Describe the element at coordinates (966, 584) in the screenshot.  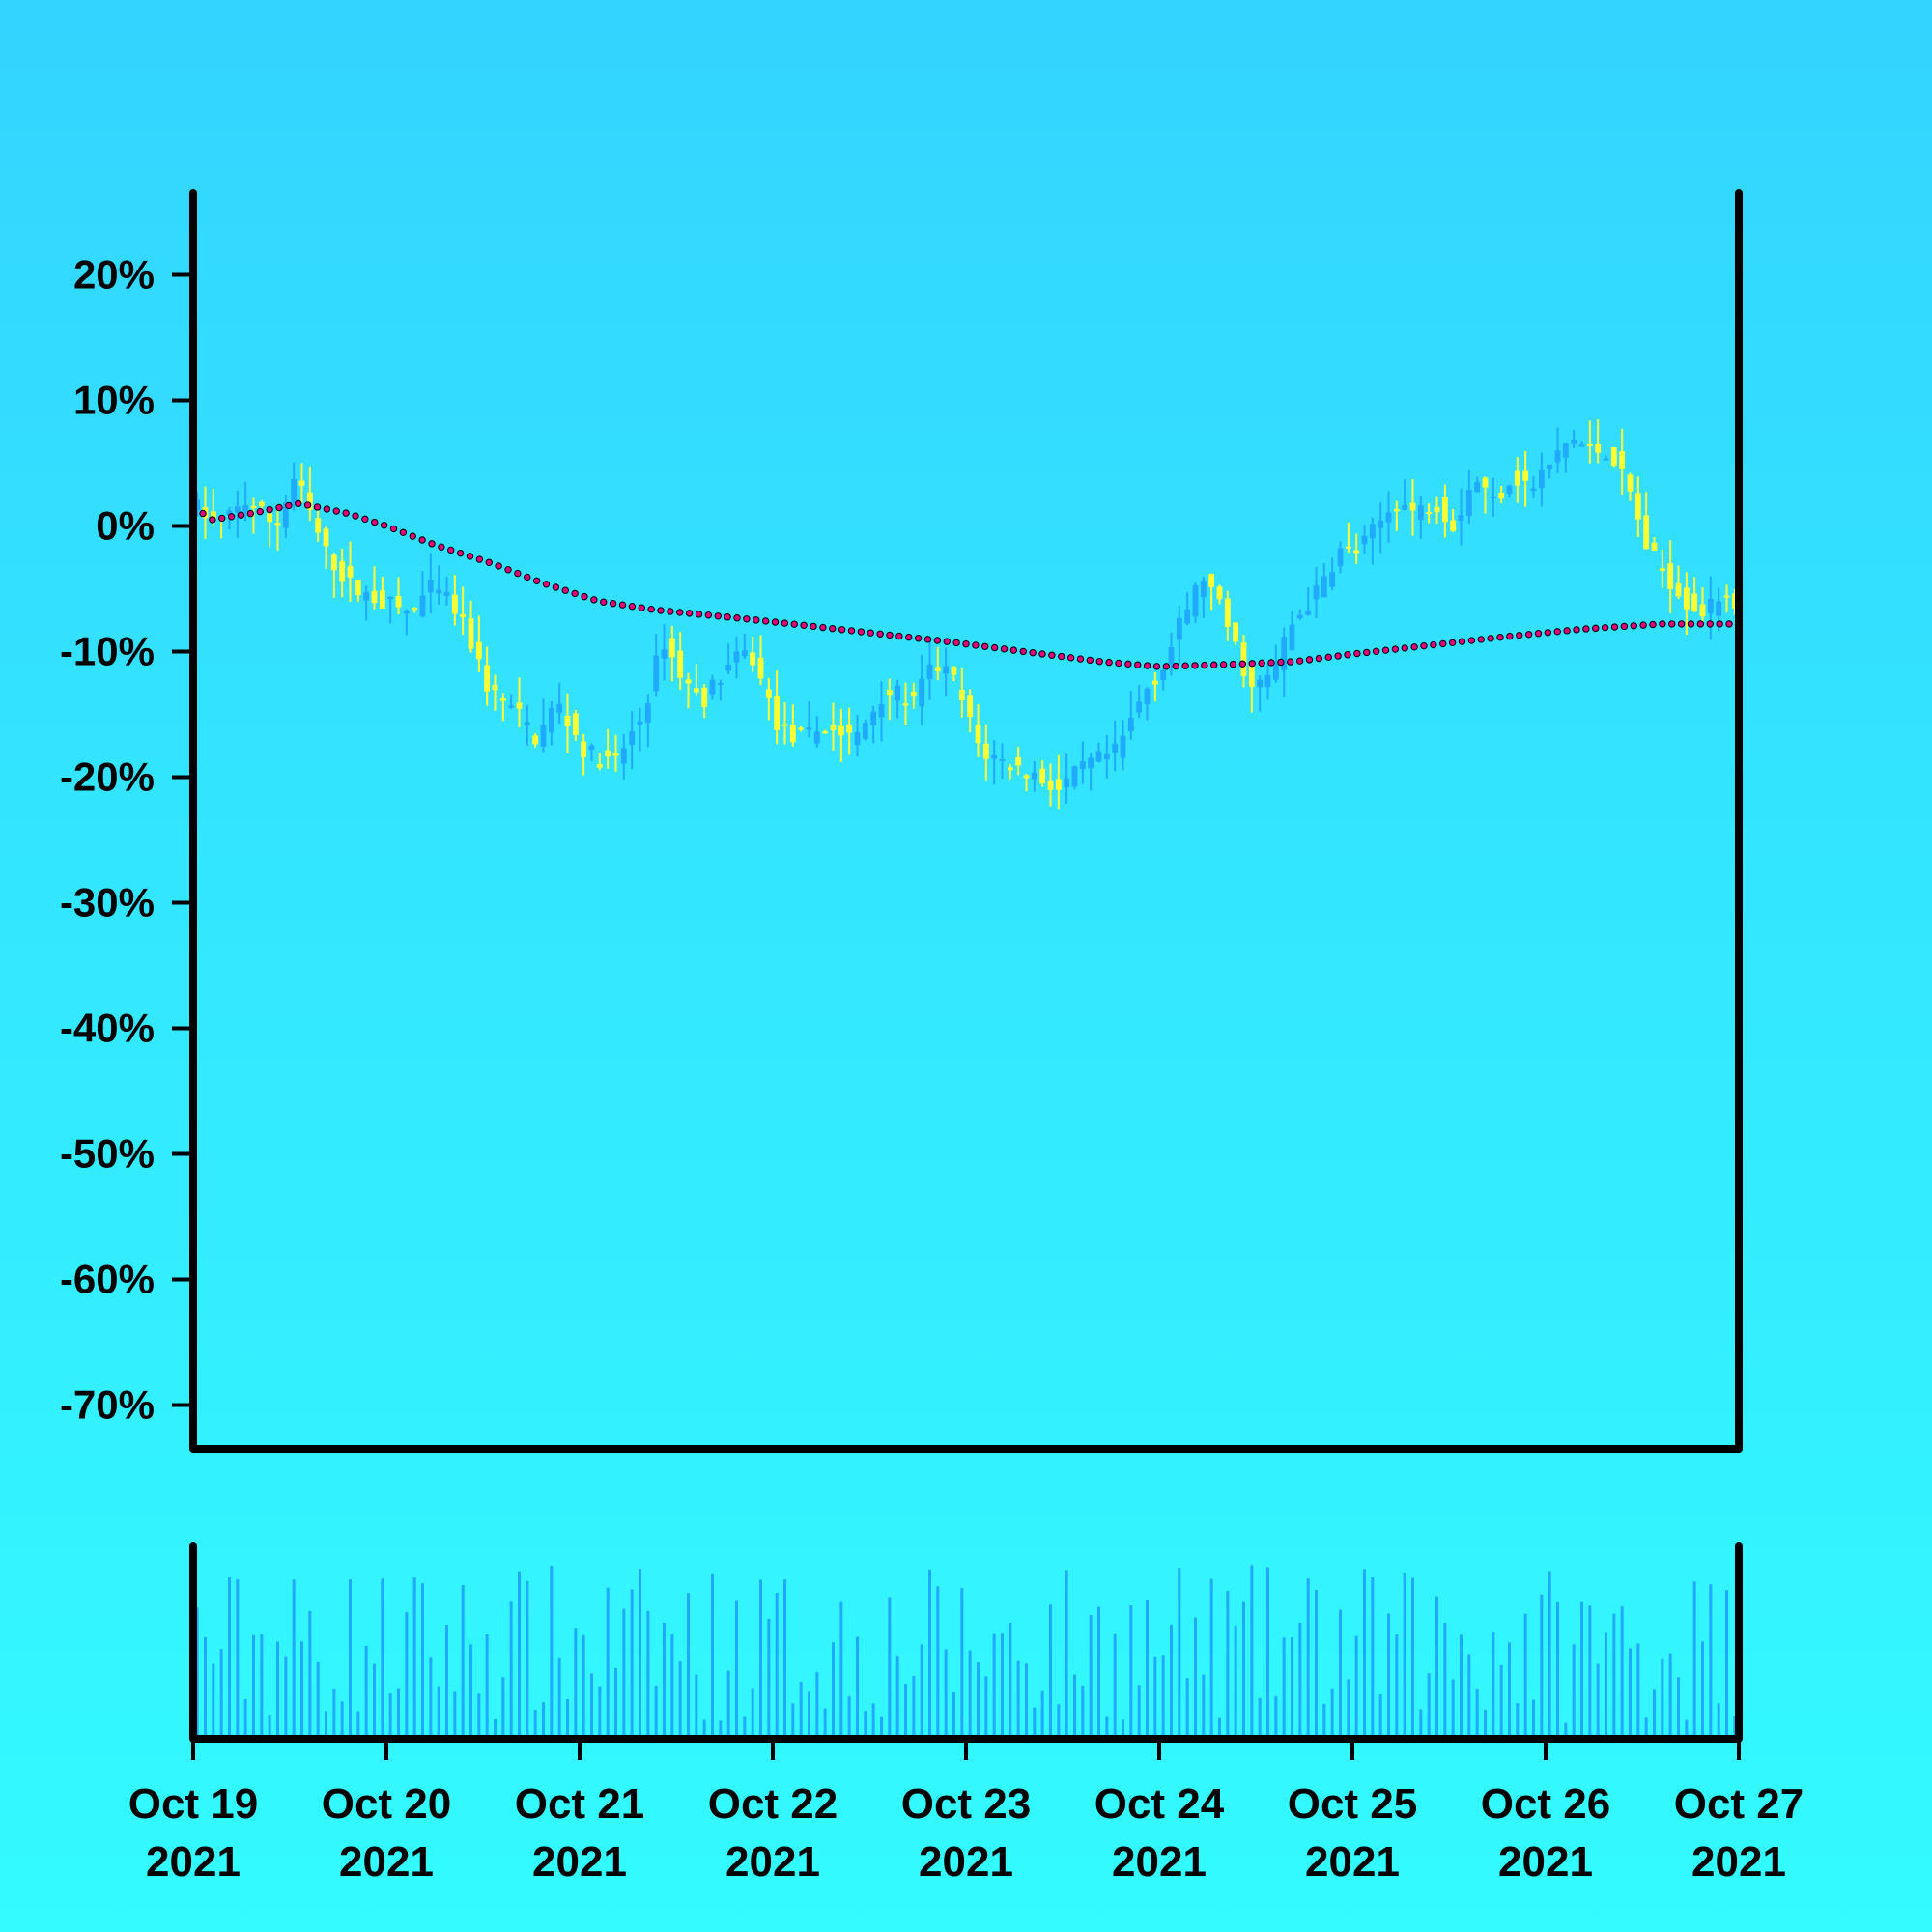
I see `moving-average-series` at that location.